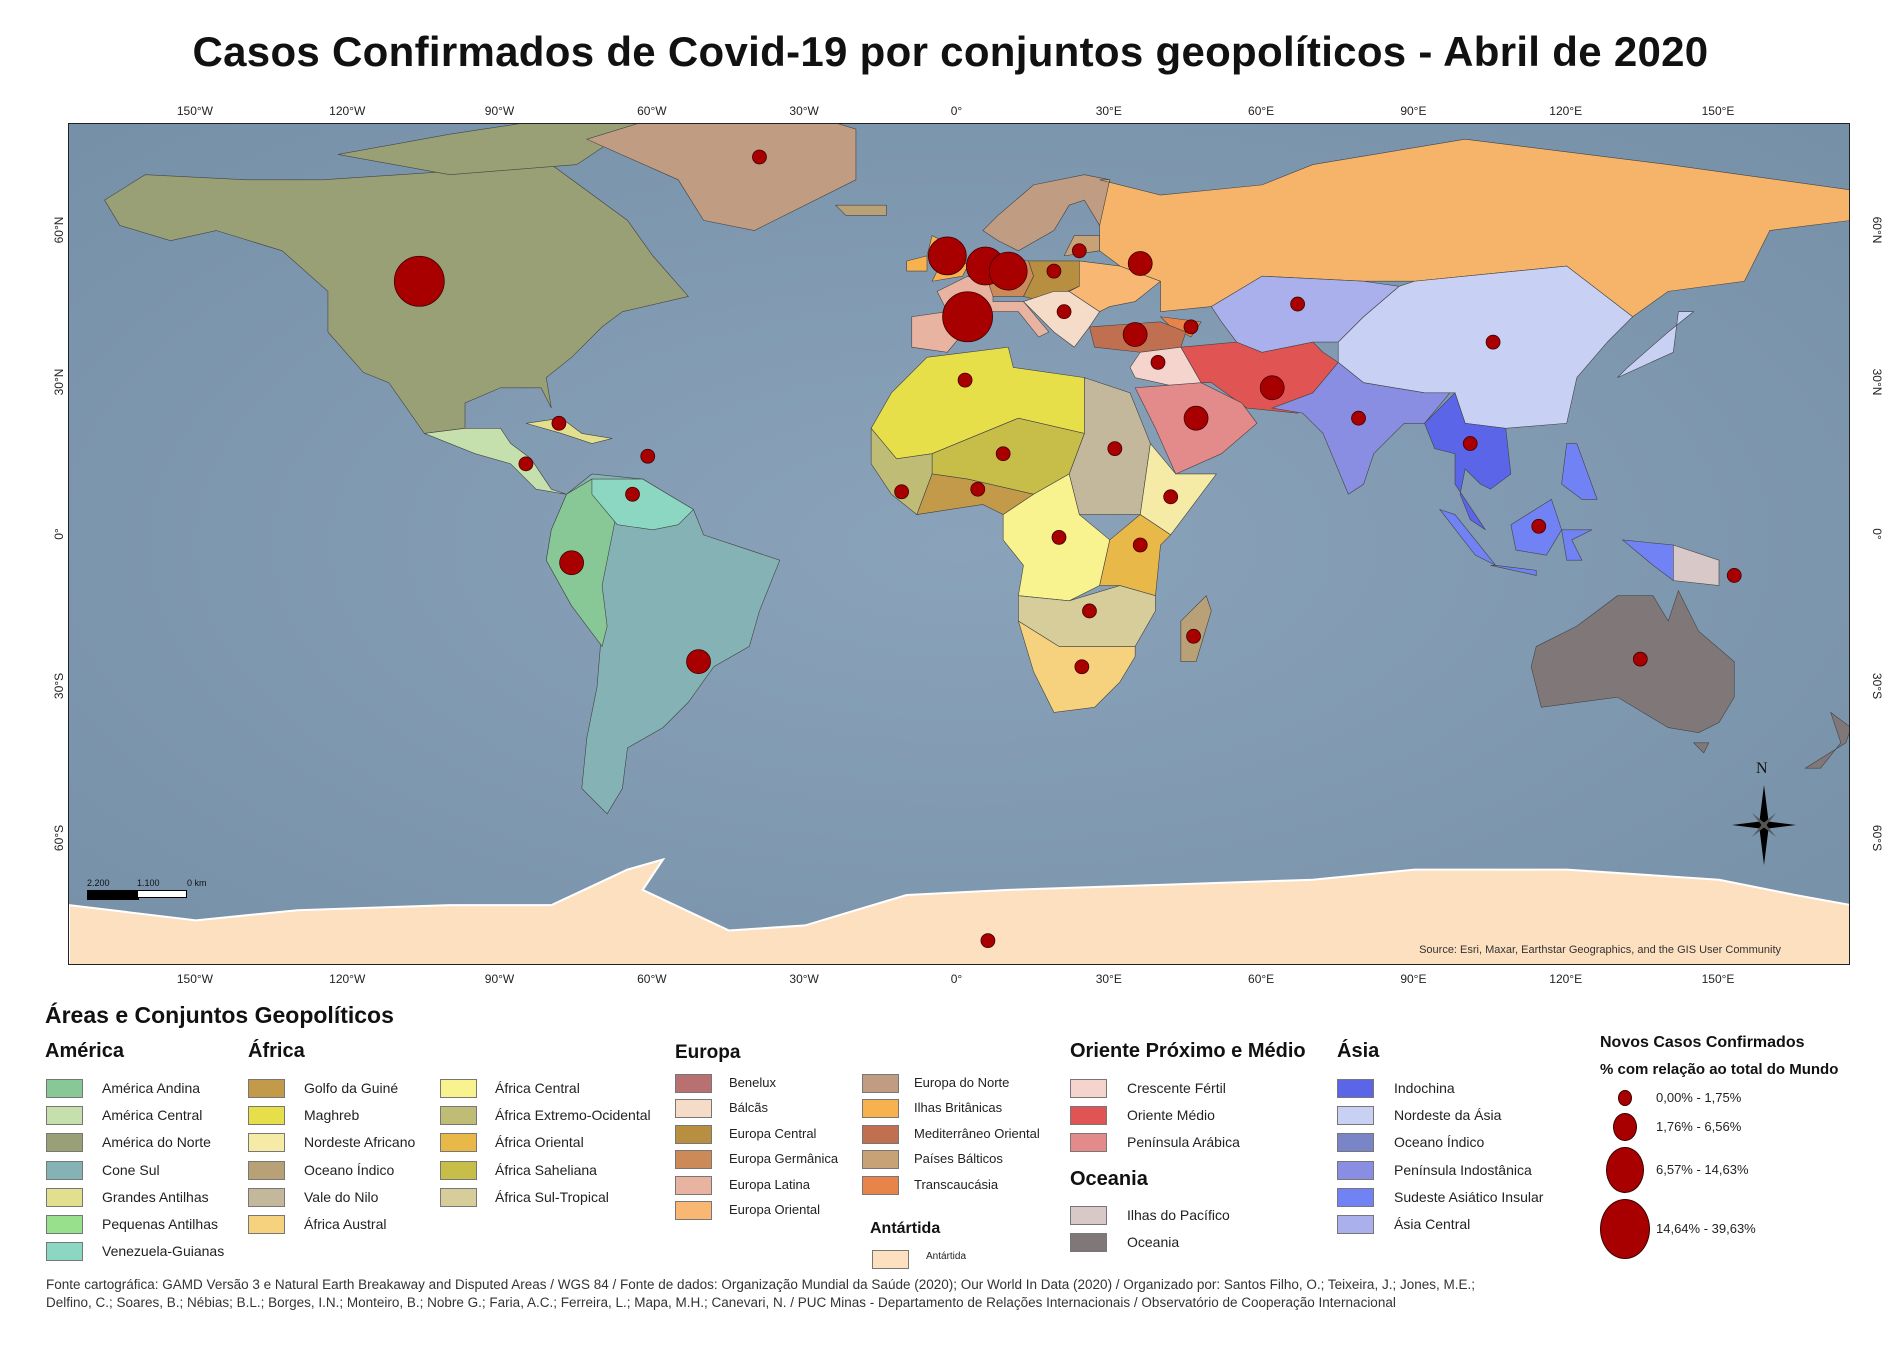  What do you see at coordinates (1699, 1126) in the screenshot?
I see `cases-legend-label: 1,76% - 6,56%` at bounding box center [1699, 1126].